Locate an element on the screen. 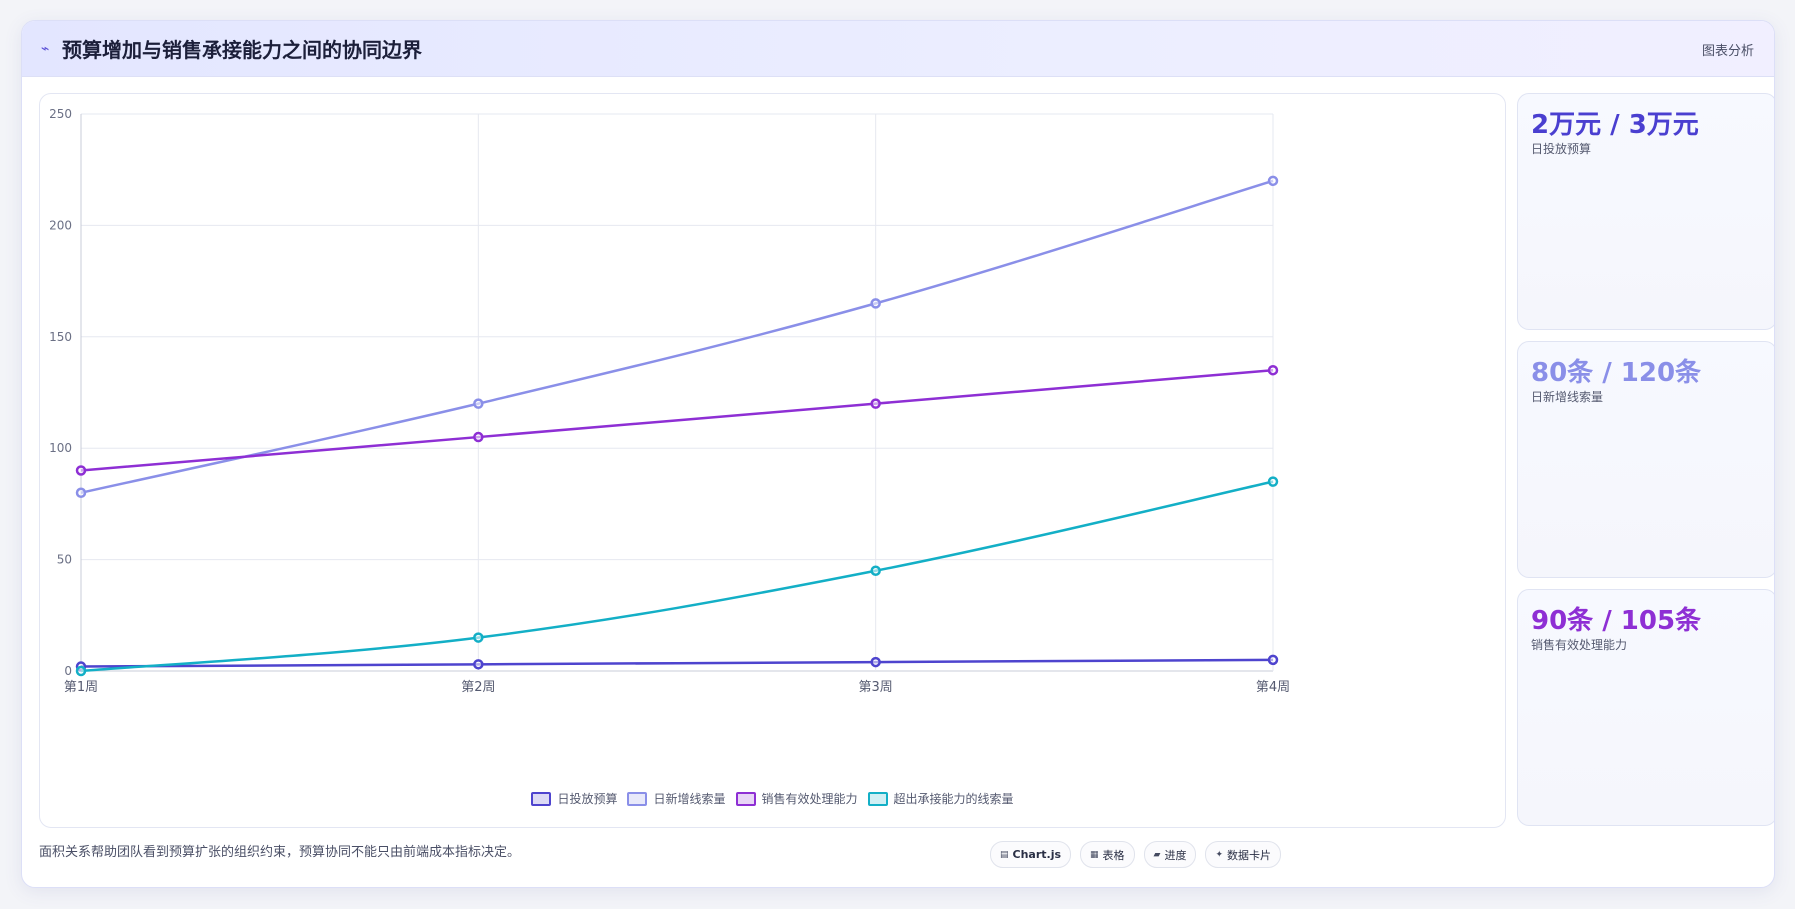 The height and width of the screenshot is (909, 1795). stat-label: 日投放预算 is located at coordinates (1561, 149).